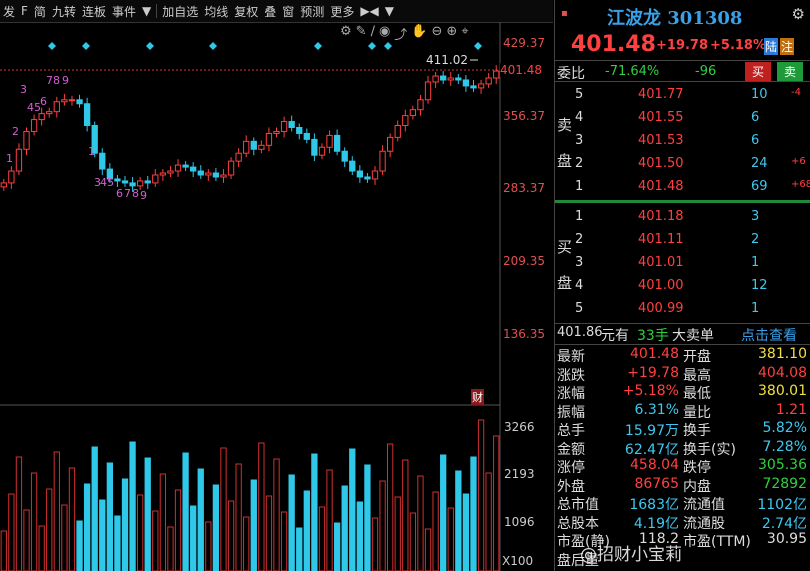  Describe the element at coordinates (369, 11) in the screenshot. I see `toolbar-expand-icon: ▶◀` at that location.